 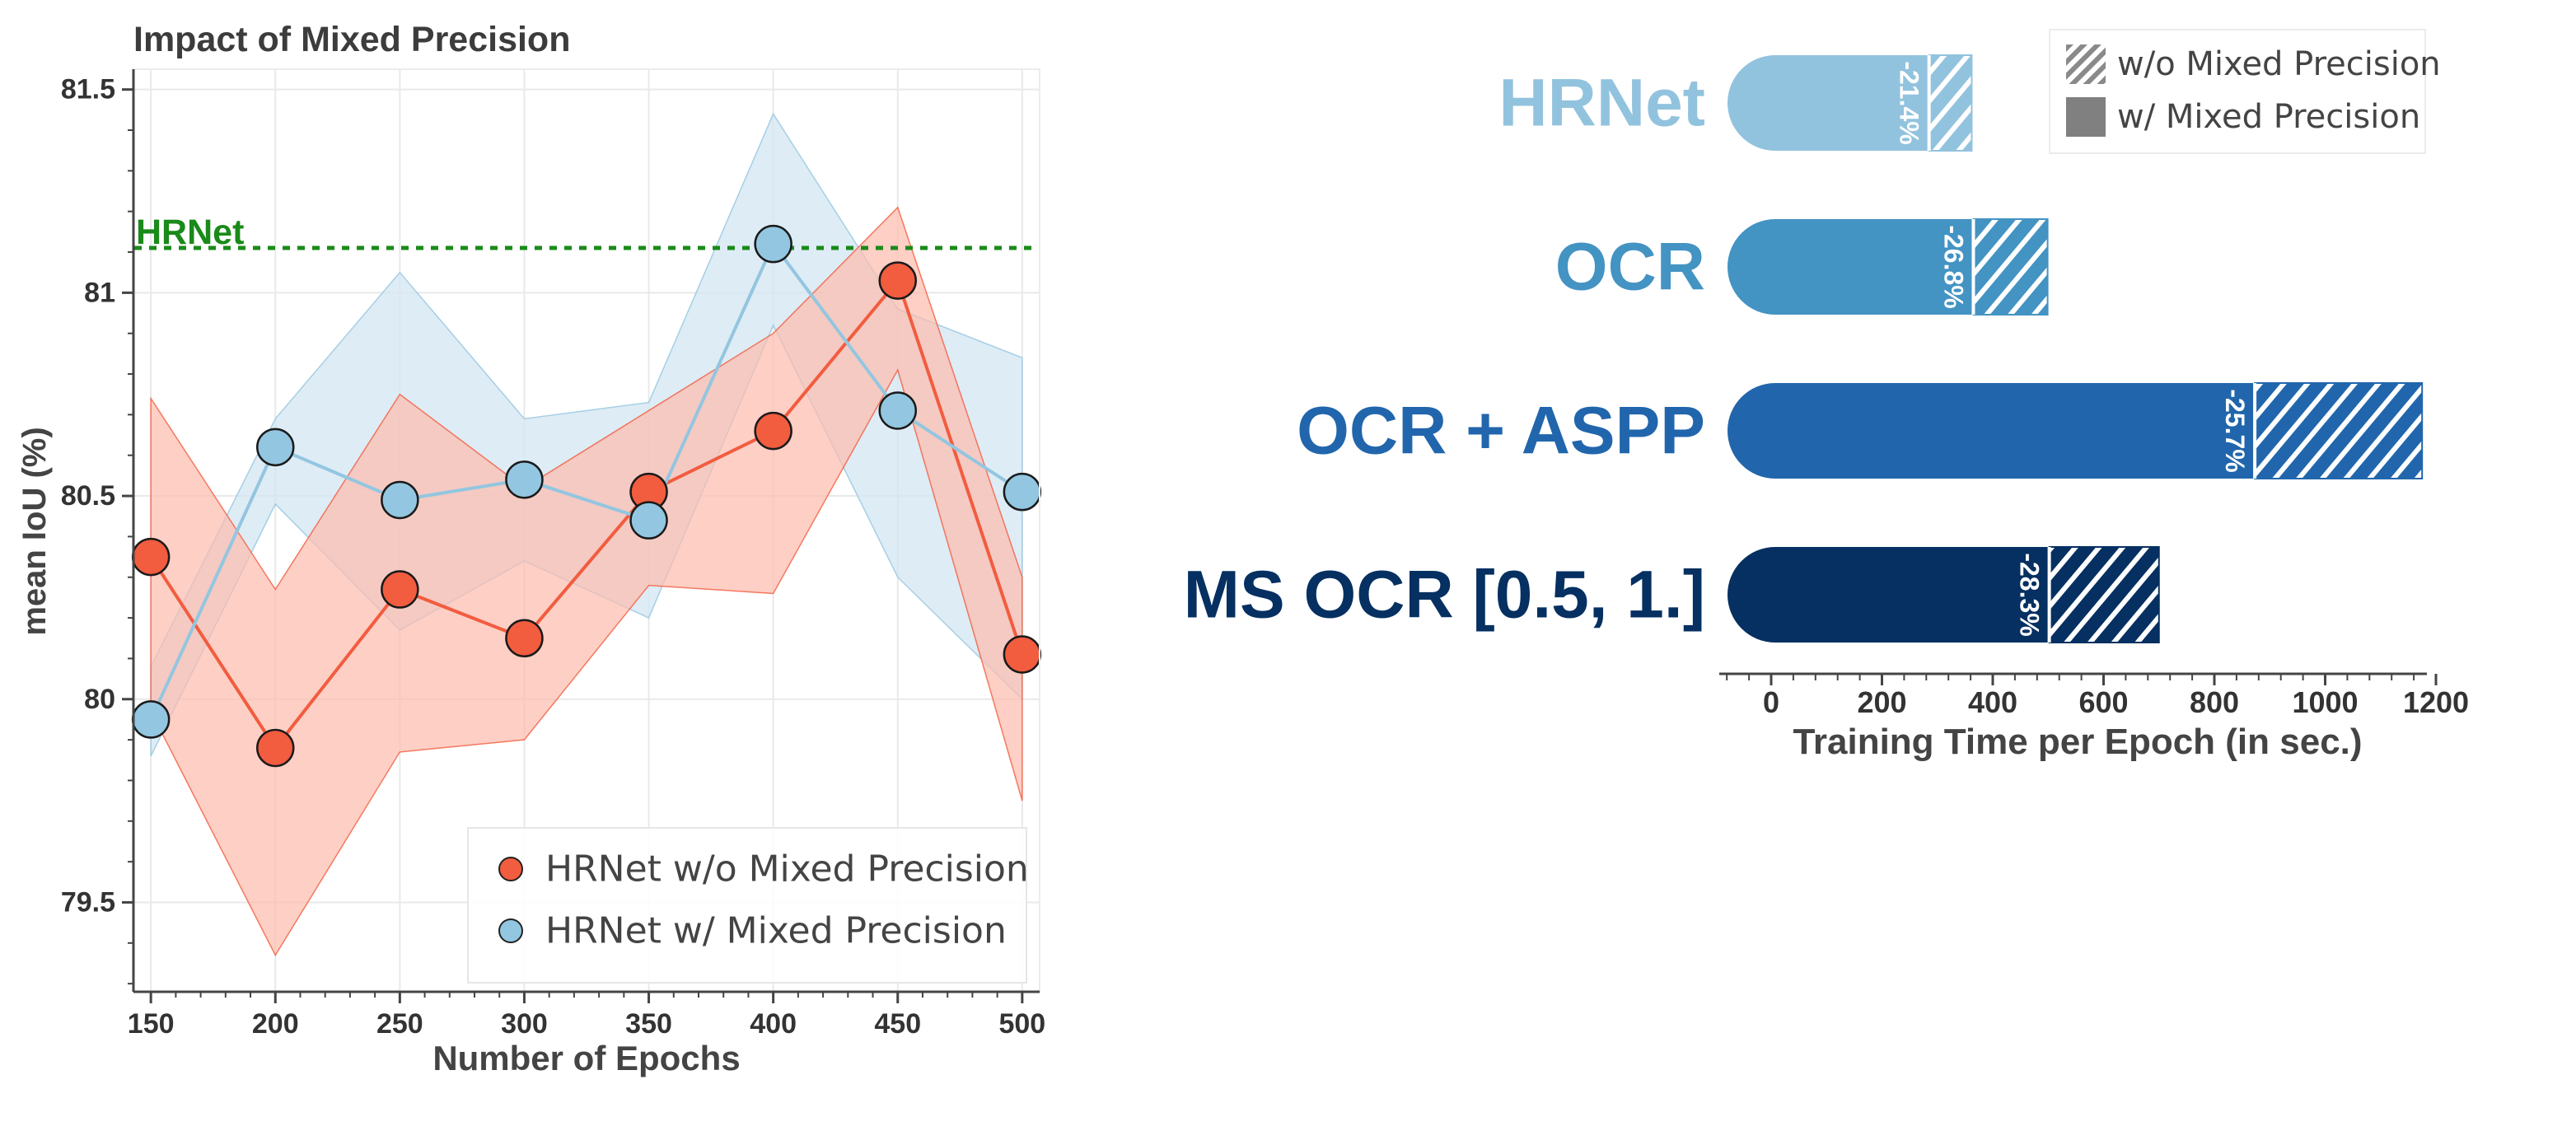 What do you see at coordinates (190, 232) in the screenshot?
I see `reference-label: HRNet` at bounding box center [190, 232].